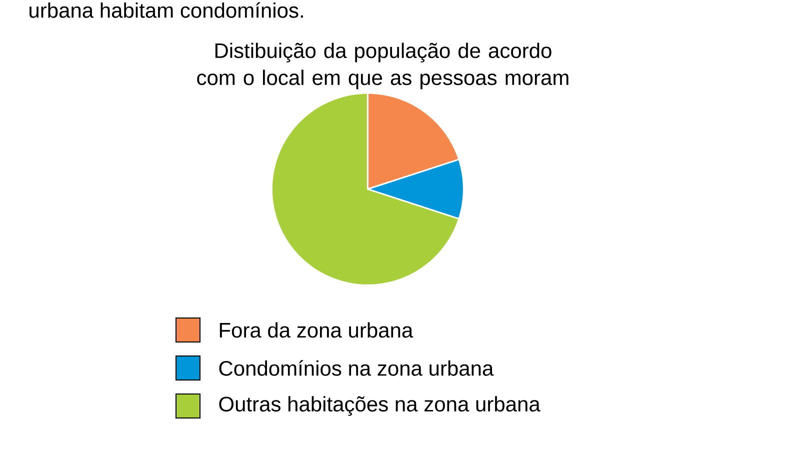 The image size is (792, 461). I want to click on legend-label: Fora da zona urbana, so click(317, 330).